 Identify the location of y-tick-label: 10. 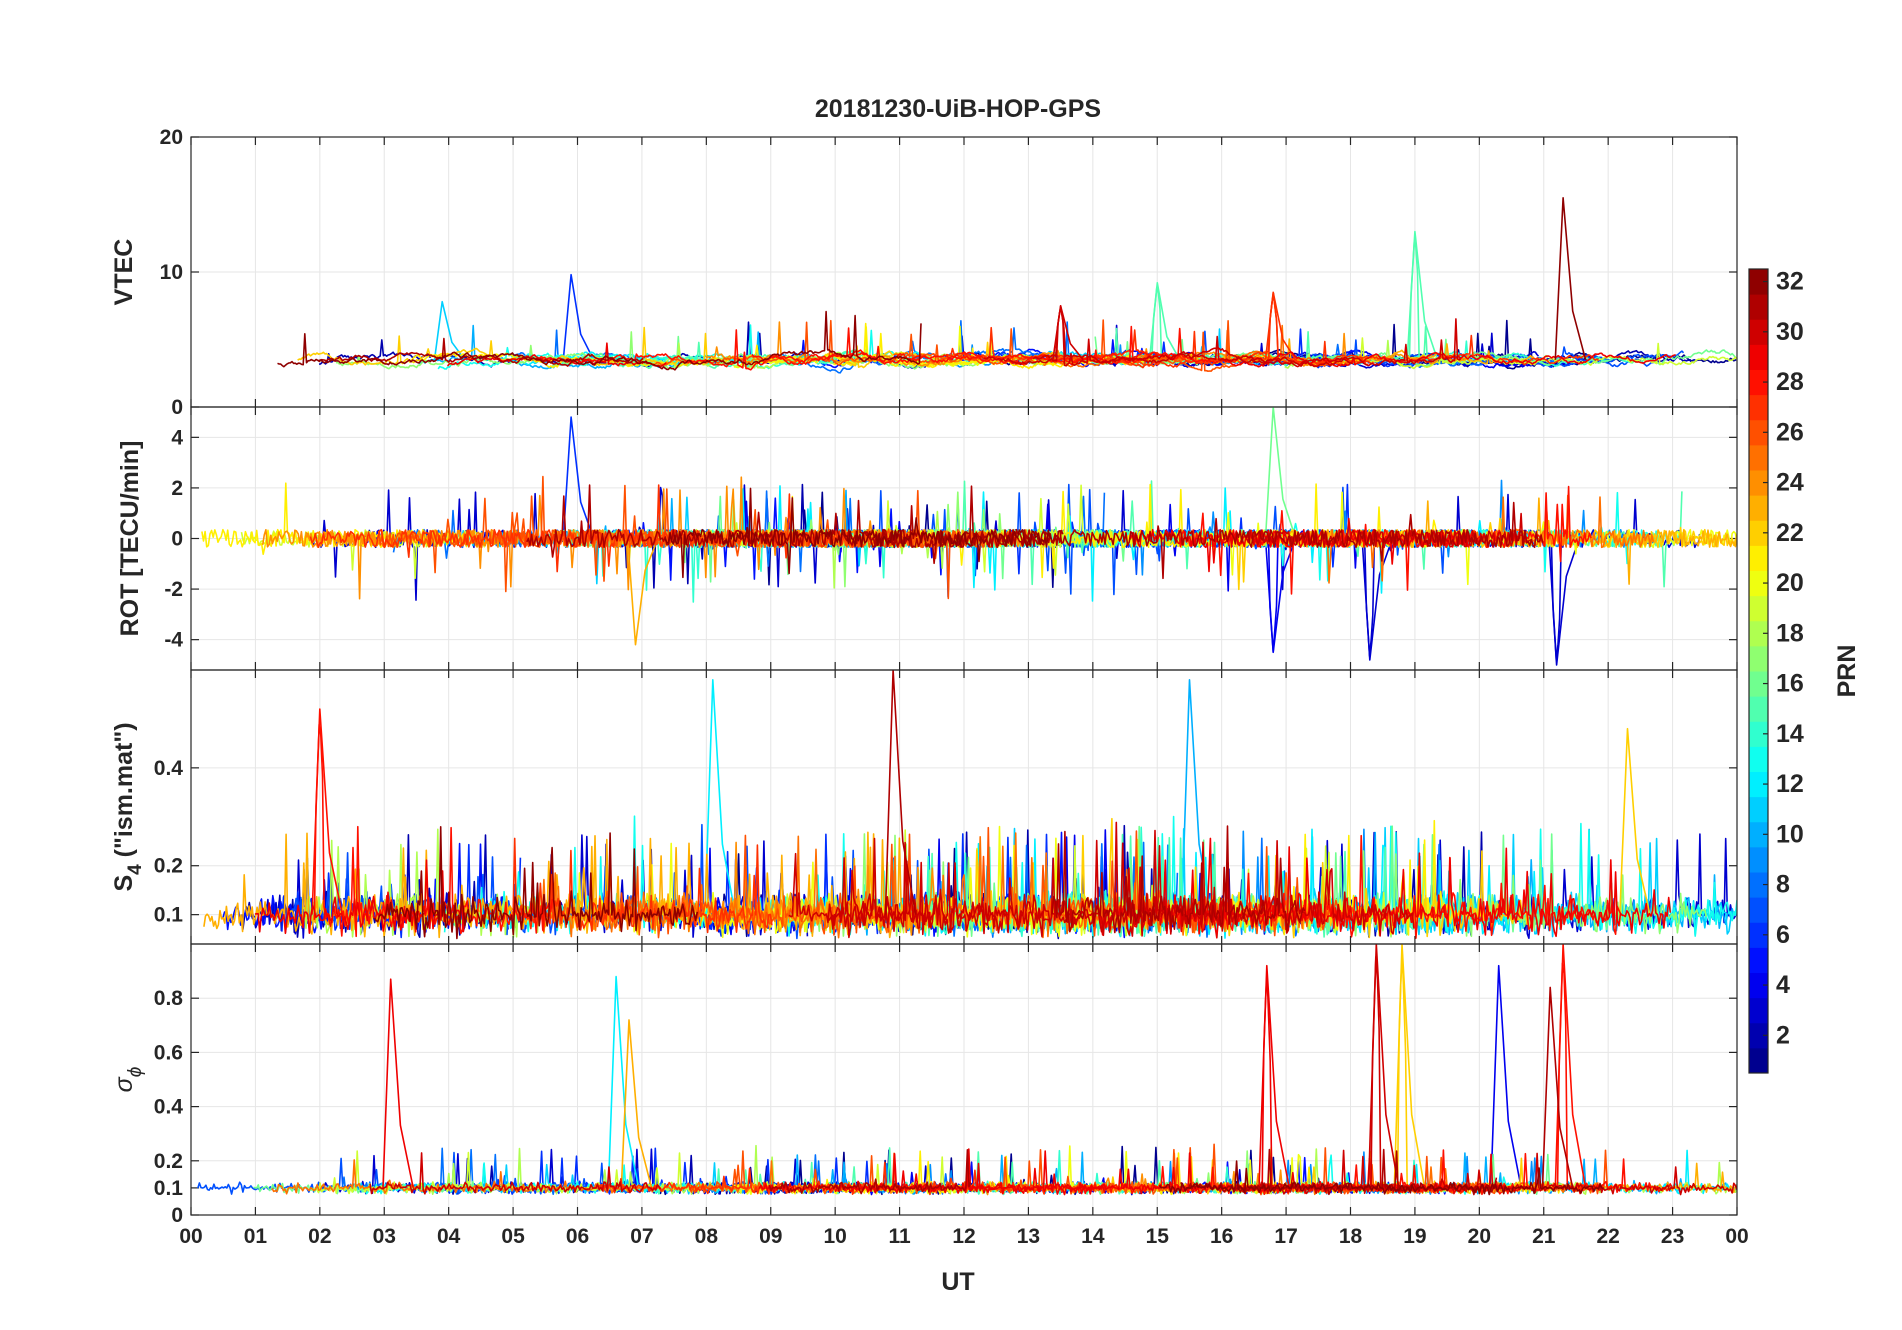
(171, 272).